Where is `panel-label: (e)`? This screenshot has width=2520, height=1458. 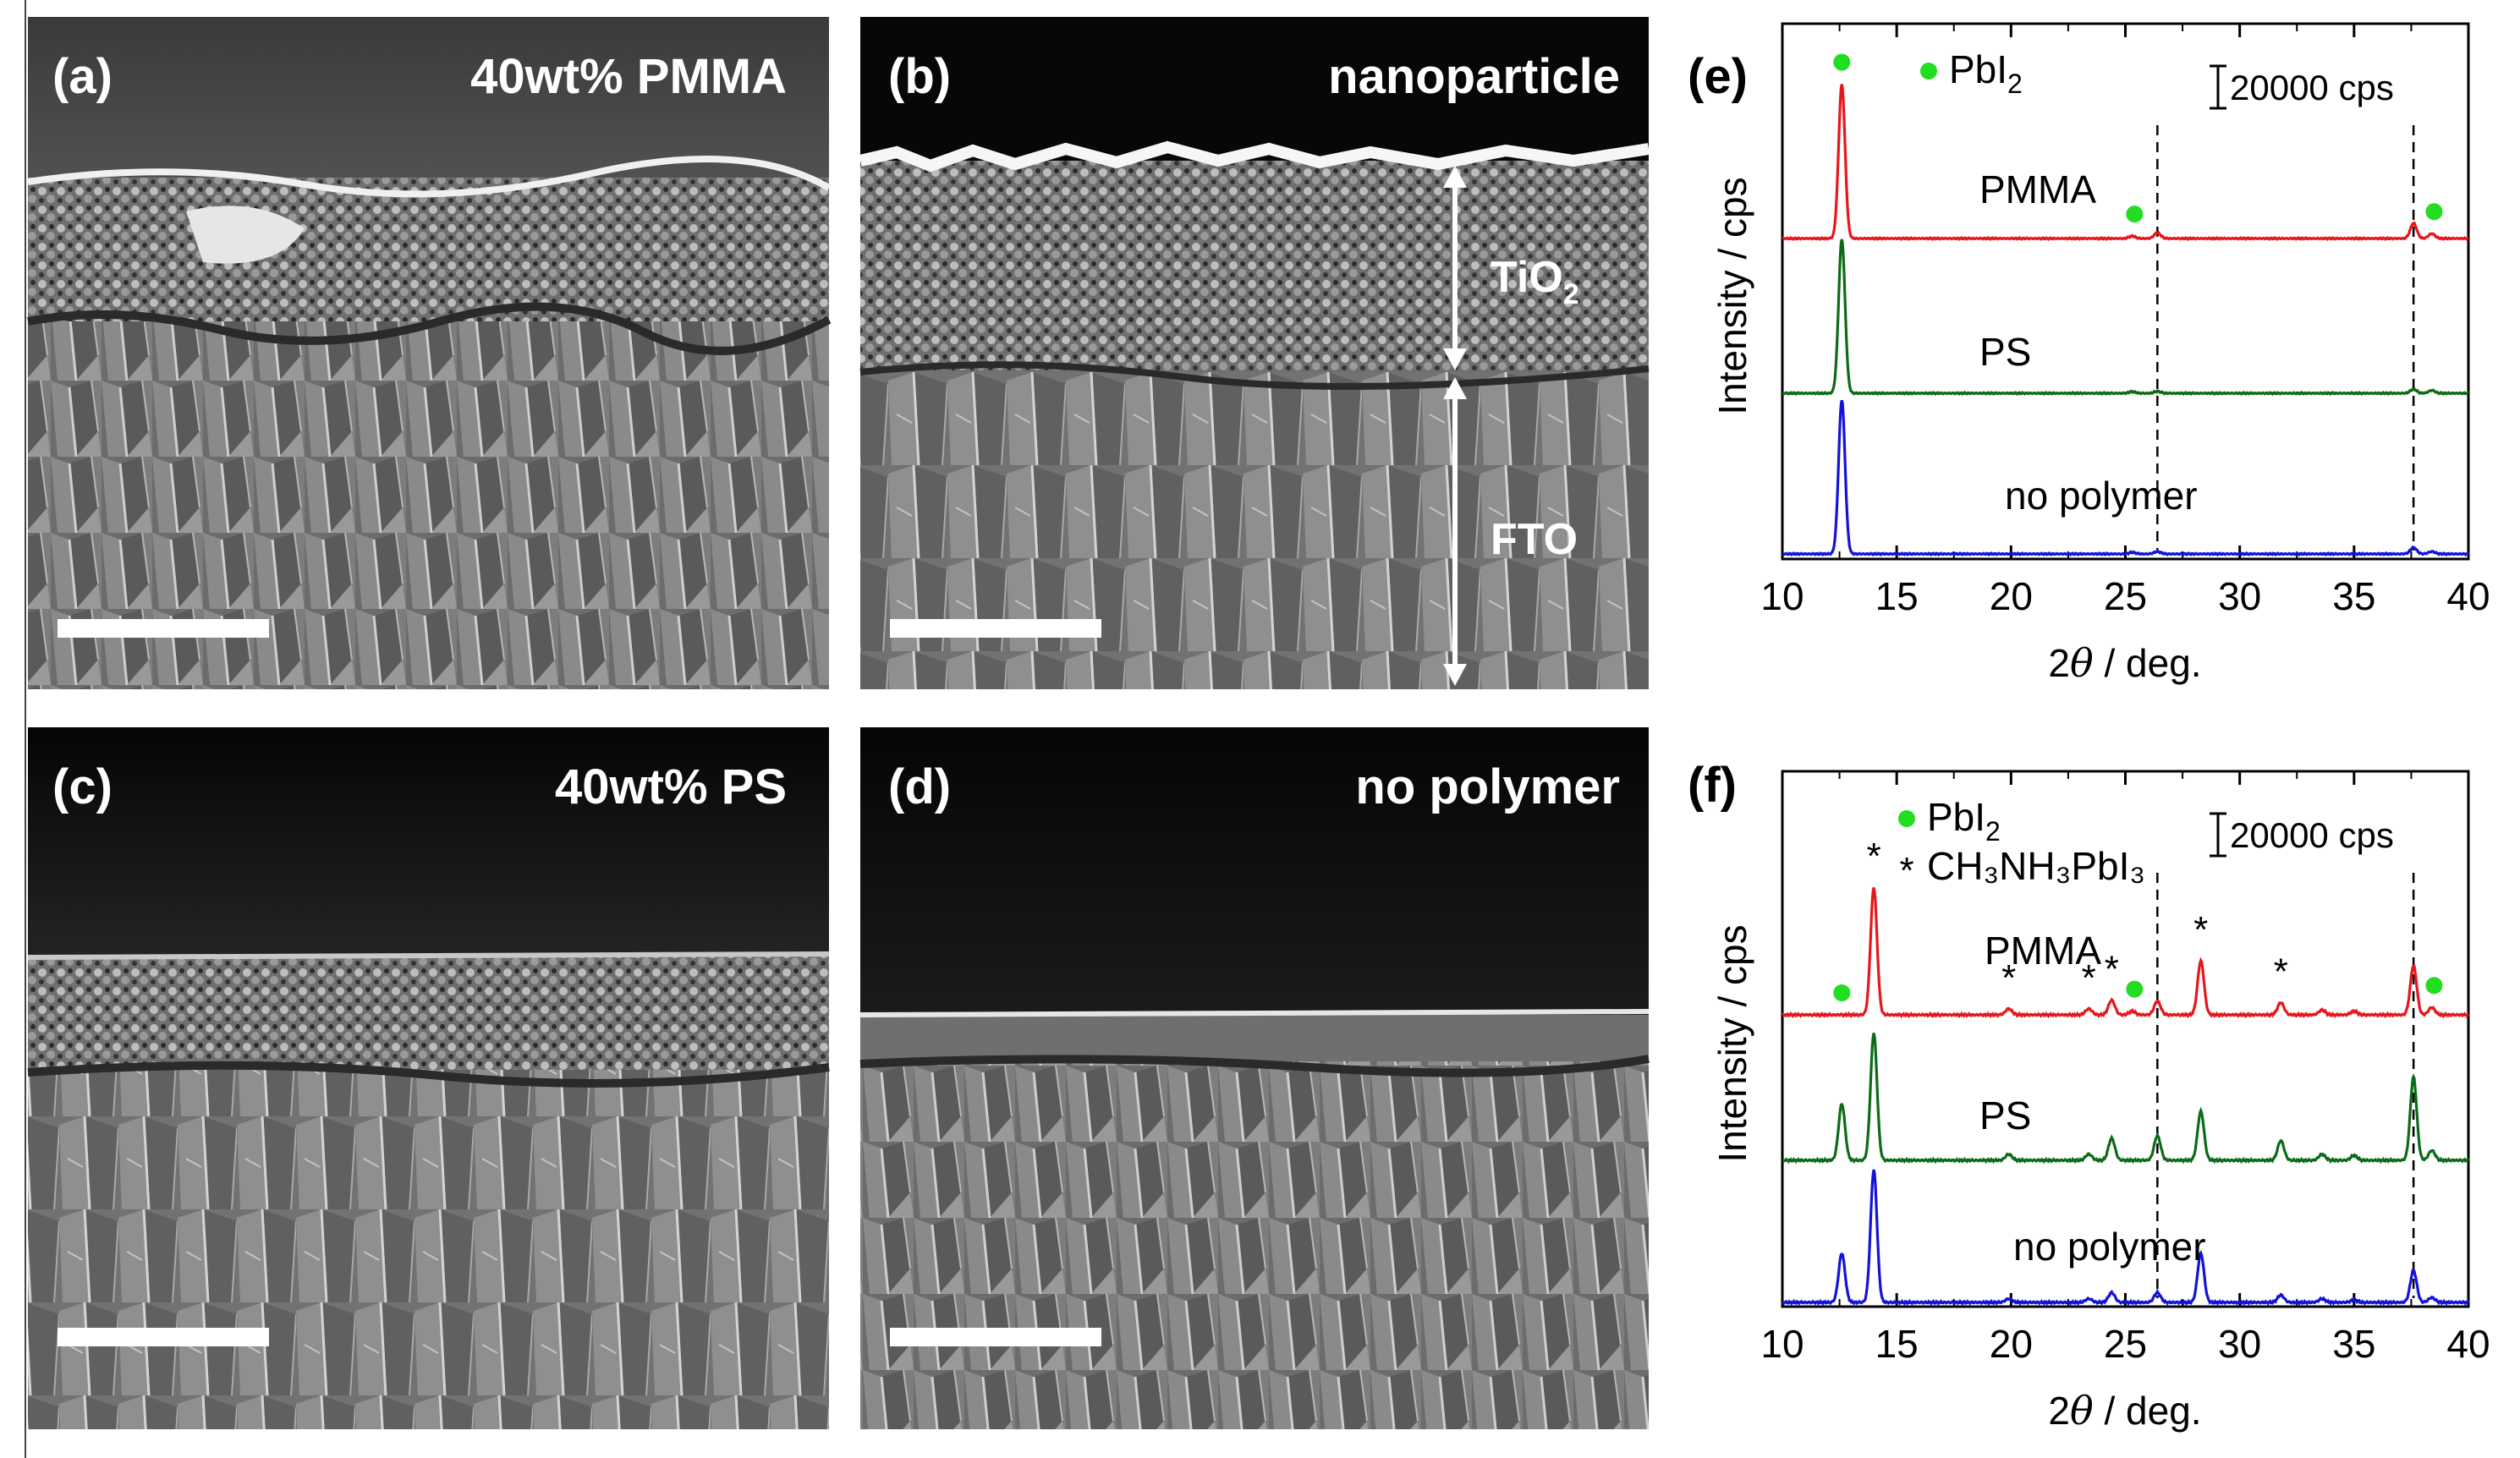 panel-label: (e) is located at coordinates (1718, 76).